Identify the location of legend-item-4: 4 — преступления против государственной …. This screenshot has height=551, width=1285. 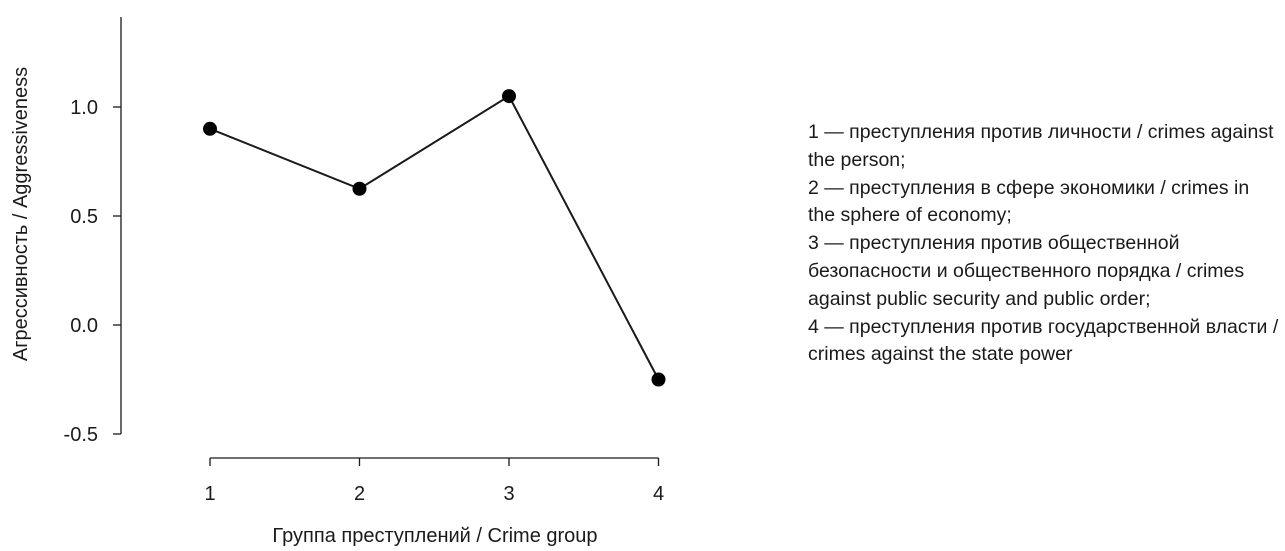
(1043, 340).